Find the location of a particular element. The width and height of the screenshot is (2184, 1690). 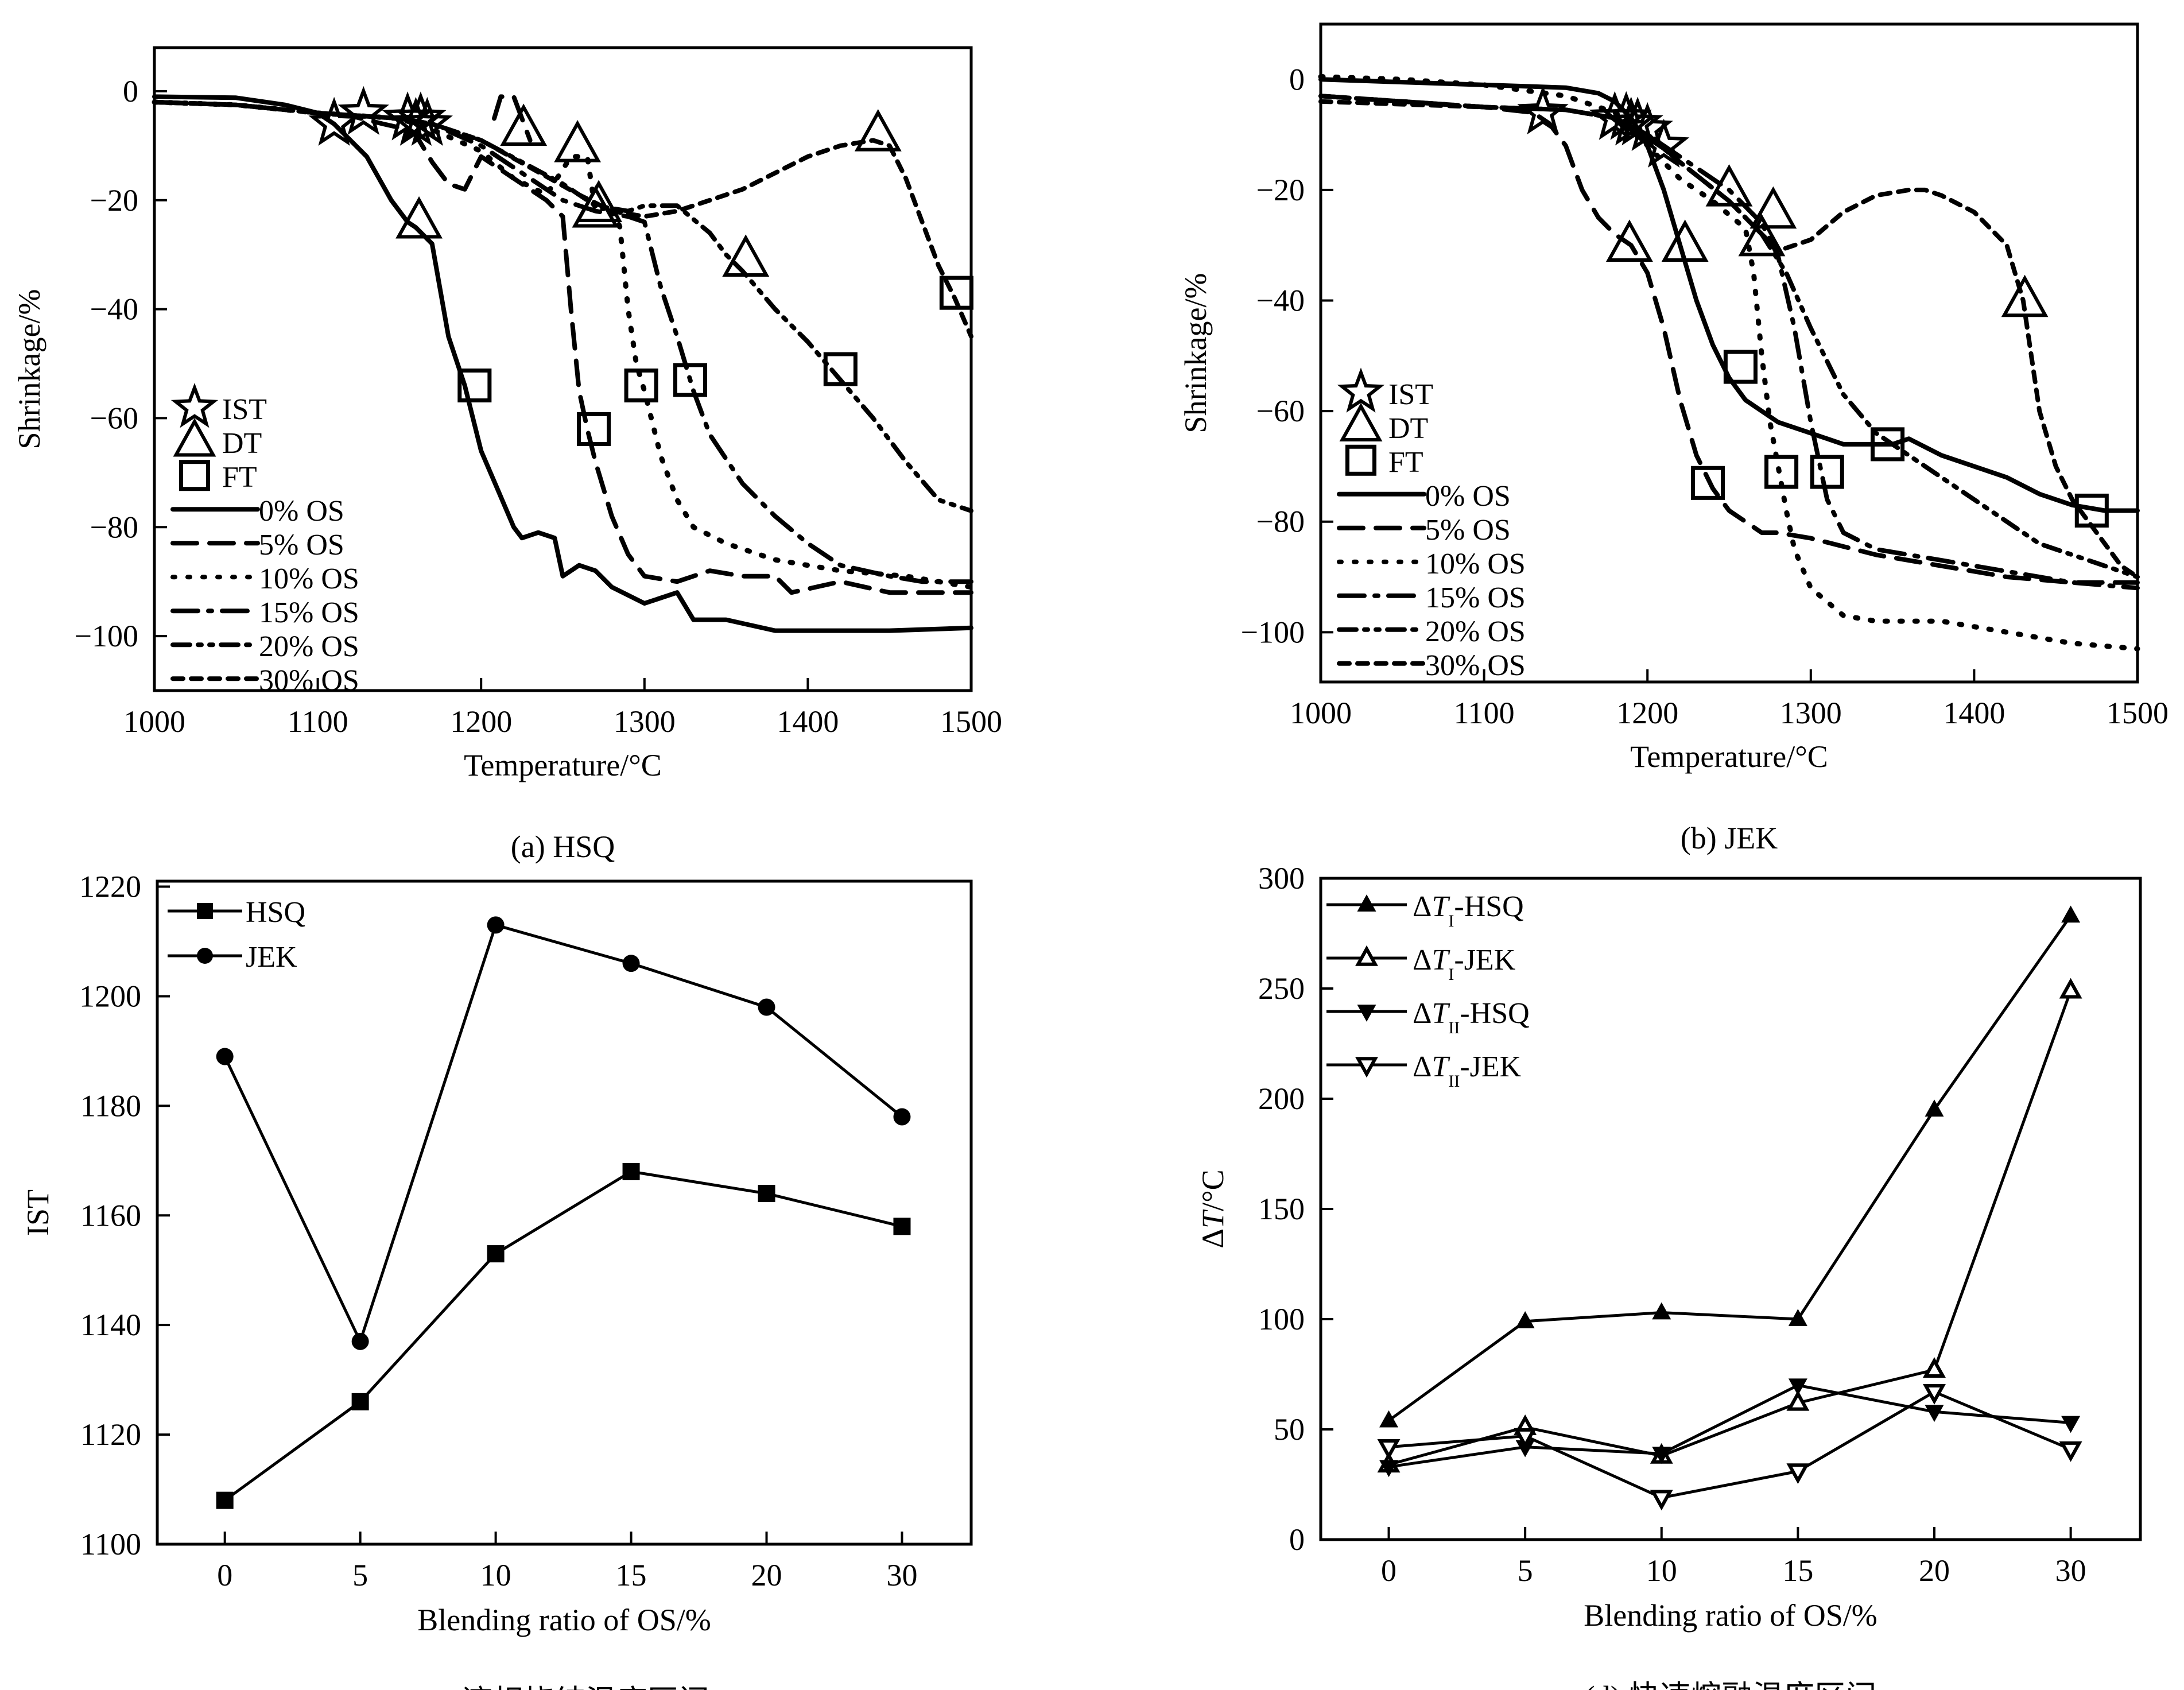

legend-jek-marker is located at coordinates (205, 956).